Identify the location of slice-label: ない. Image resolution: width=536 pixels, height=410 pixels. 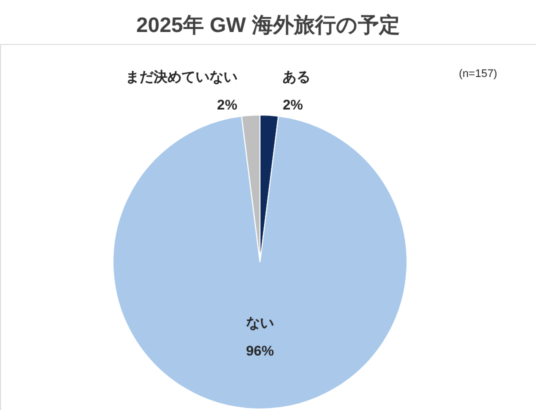
(260, 322).